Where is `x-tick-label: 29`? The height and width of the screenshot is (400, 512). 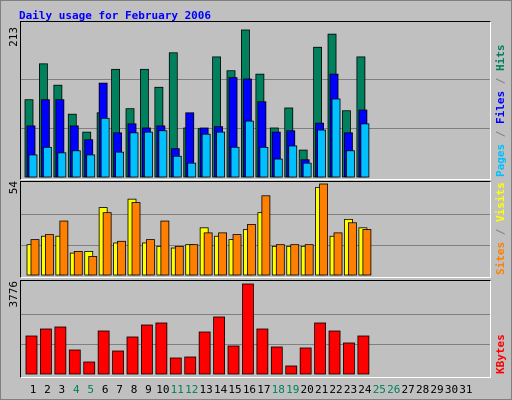 x-tick-label: 29 is located at coordinates (436, 389).